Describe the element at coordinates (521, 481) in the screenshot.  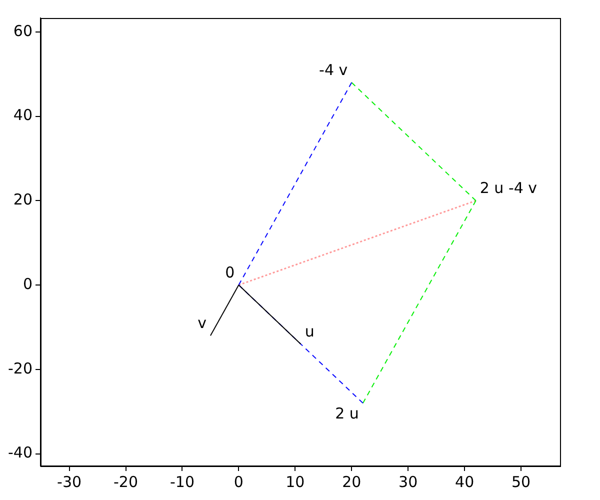
I see `x-tick-label: 50` at that location.